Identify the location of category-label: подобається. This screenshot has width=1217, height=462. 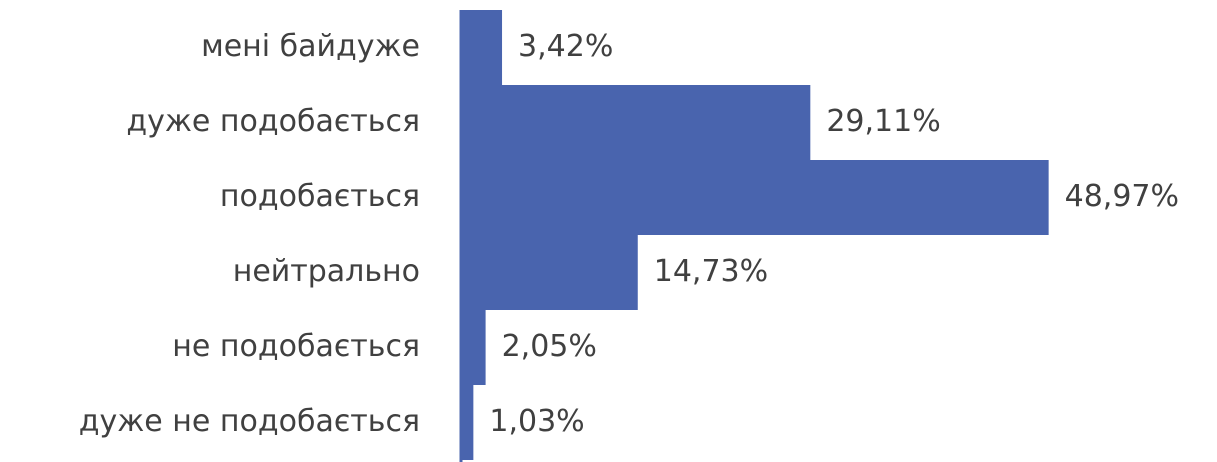
(320, 196).